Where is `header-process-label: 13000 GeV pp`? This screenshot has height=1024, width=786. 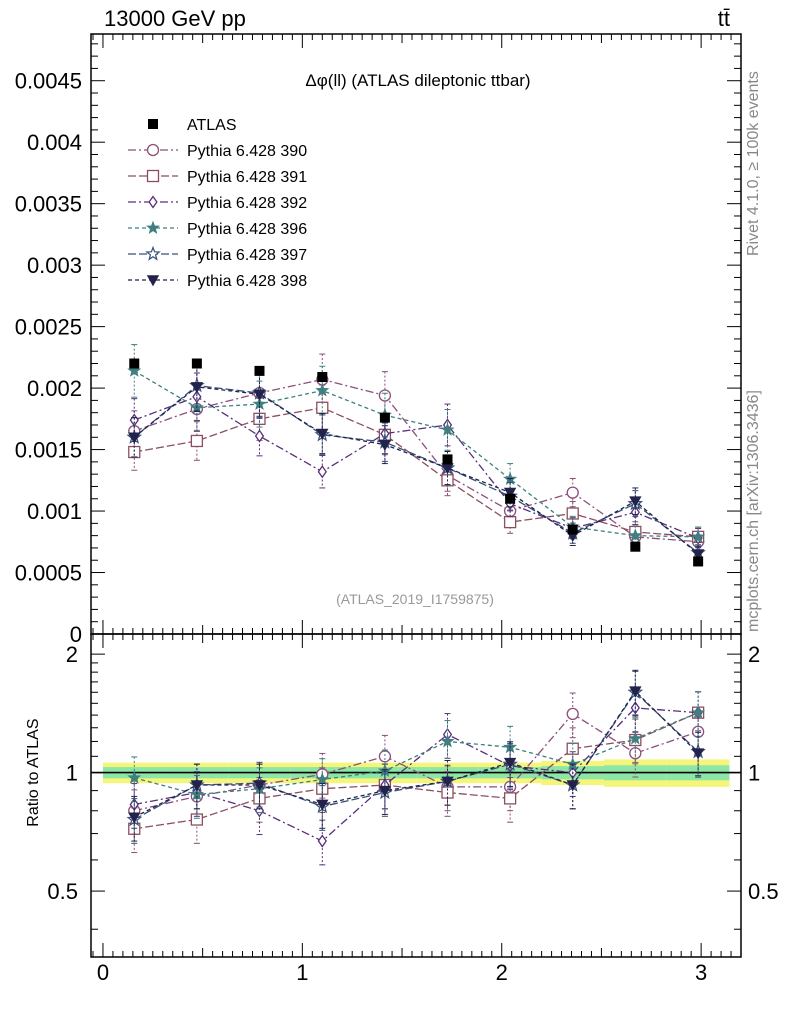
header-process-label: 13000 GeV pp is located at coordinates (175, 18).